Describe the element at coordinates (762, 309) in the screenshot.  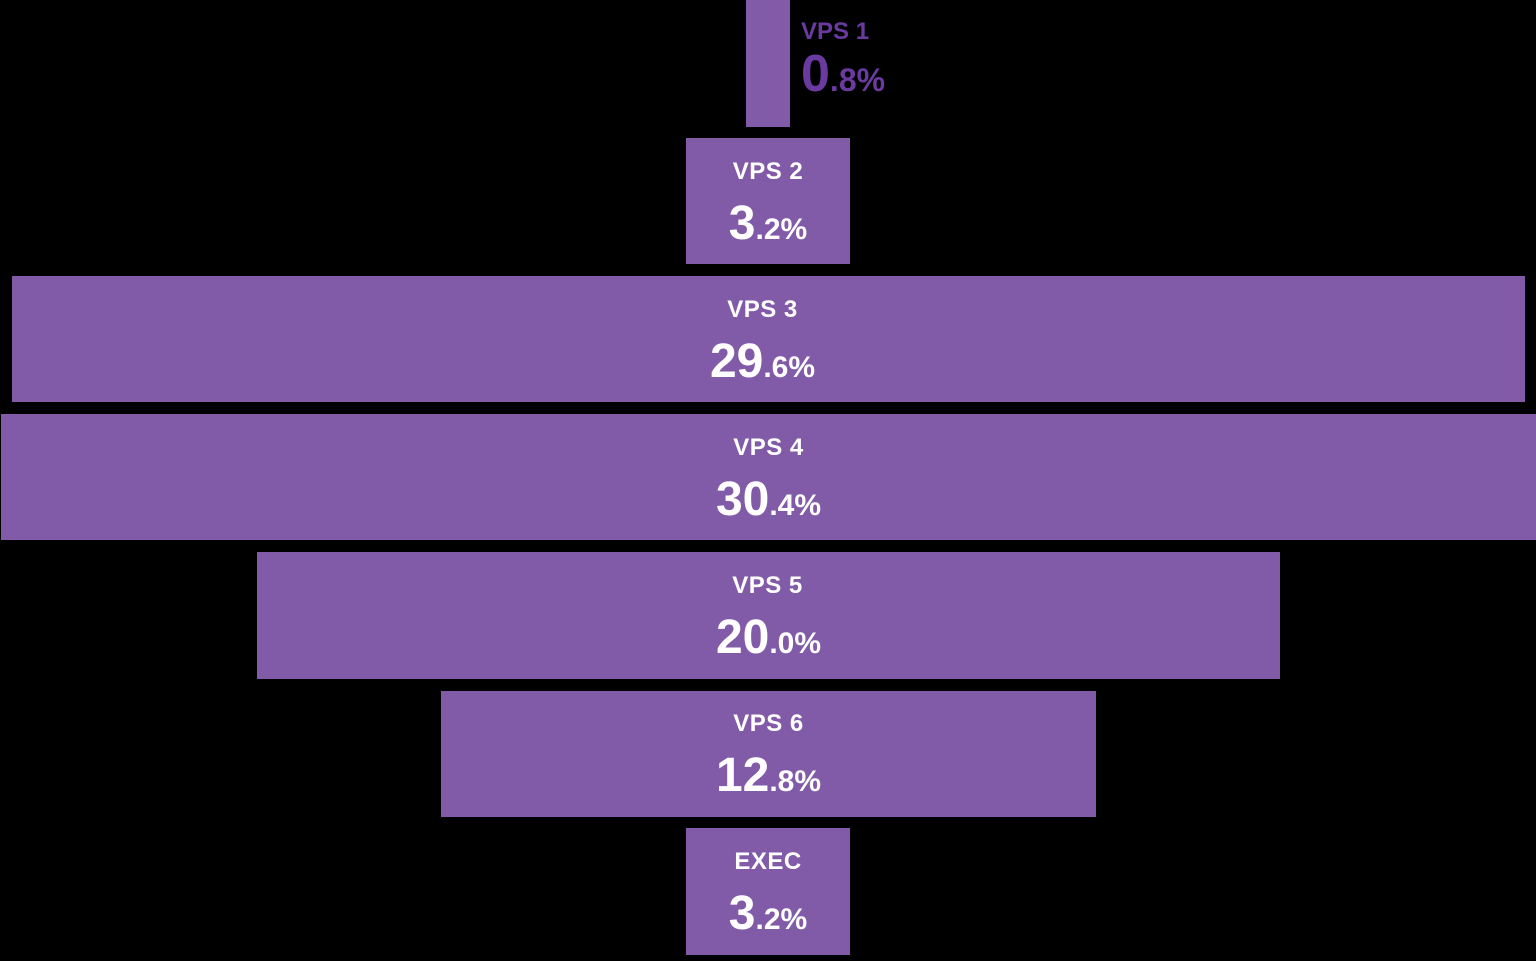
I see `category-name: VPS 3` at that location.